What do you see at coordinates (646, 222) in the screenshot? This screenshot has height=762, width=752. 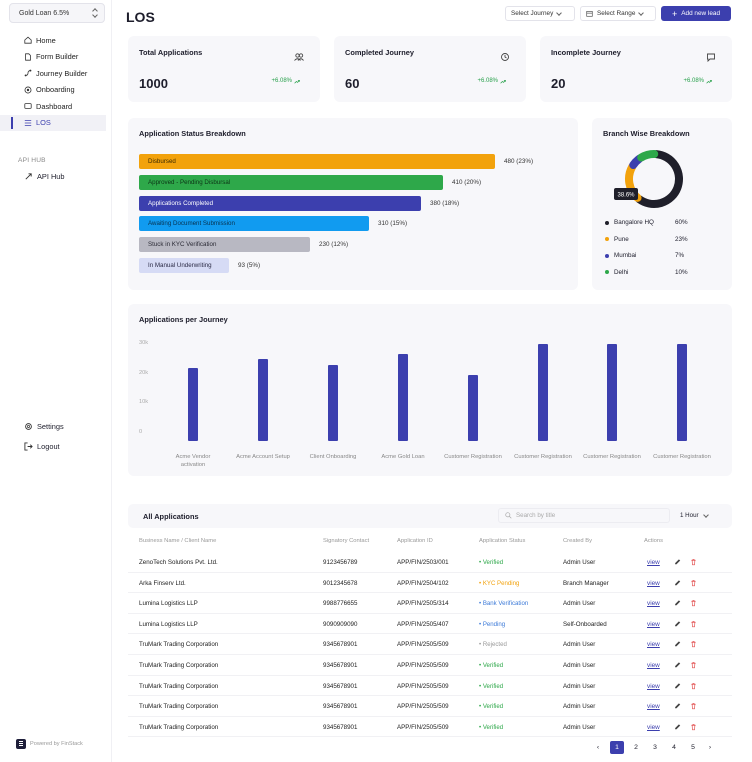 I see `branch-legend-item: Bangalore HQ 60%` at bounding box center [646, 222].